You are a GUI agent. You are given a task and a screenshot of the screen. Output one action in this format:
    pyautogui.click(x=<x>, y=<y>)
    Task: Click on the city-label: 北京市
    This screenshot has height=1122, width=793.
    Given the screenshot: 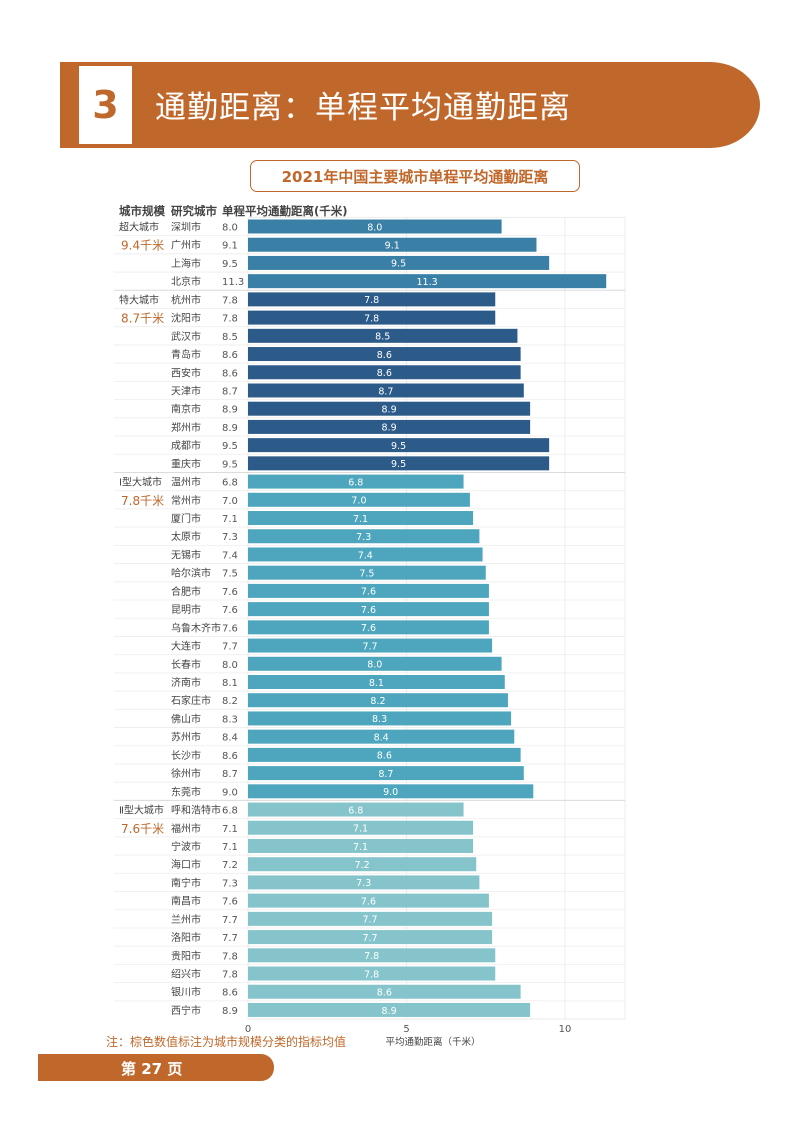 What is the action you would take?
    pyautogui.click(x=186, y=281)
    